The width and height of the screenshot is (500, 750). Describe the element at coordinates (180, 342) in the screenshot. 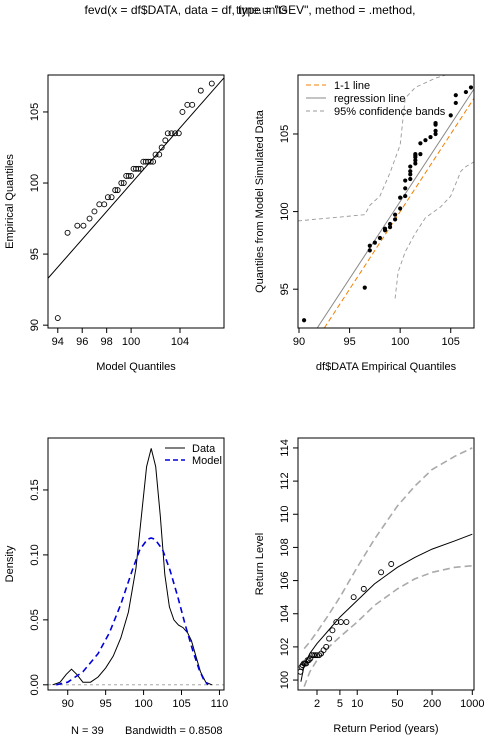

I see `x-tick-label: 104` at that location.